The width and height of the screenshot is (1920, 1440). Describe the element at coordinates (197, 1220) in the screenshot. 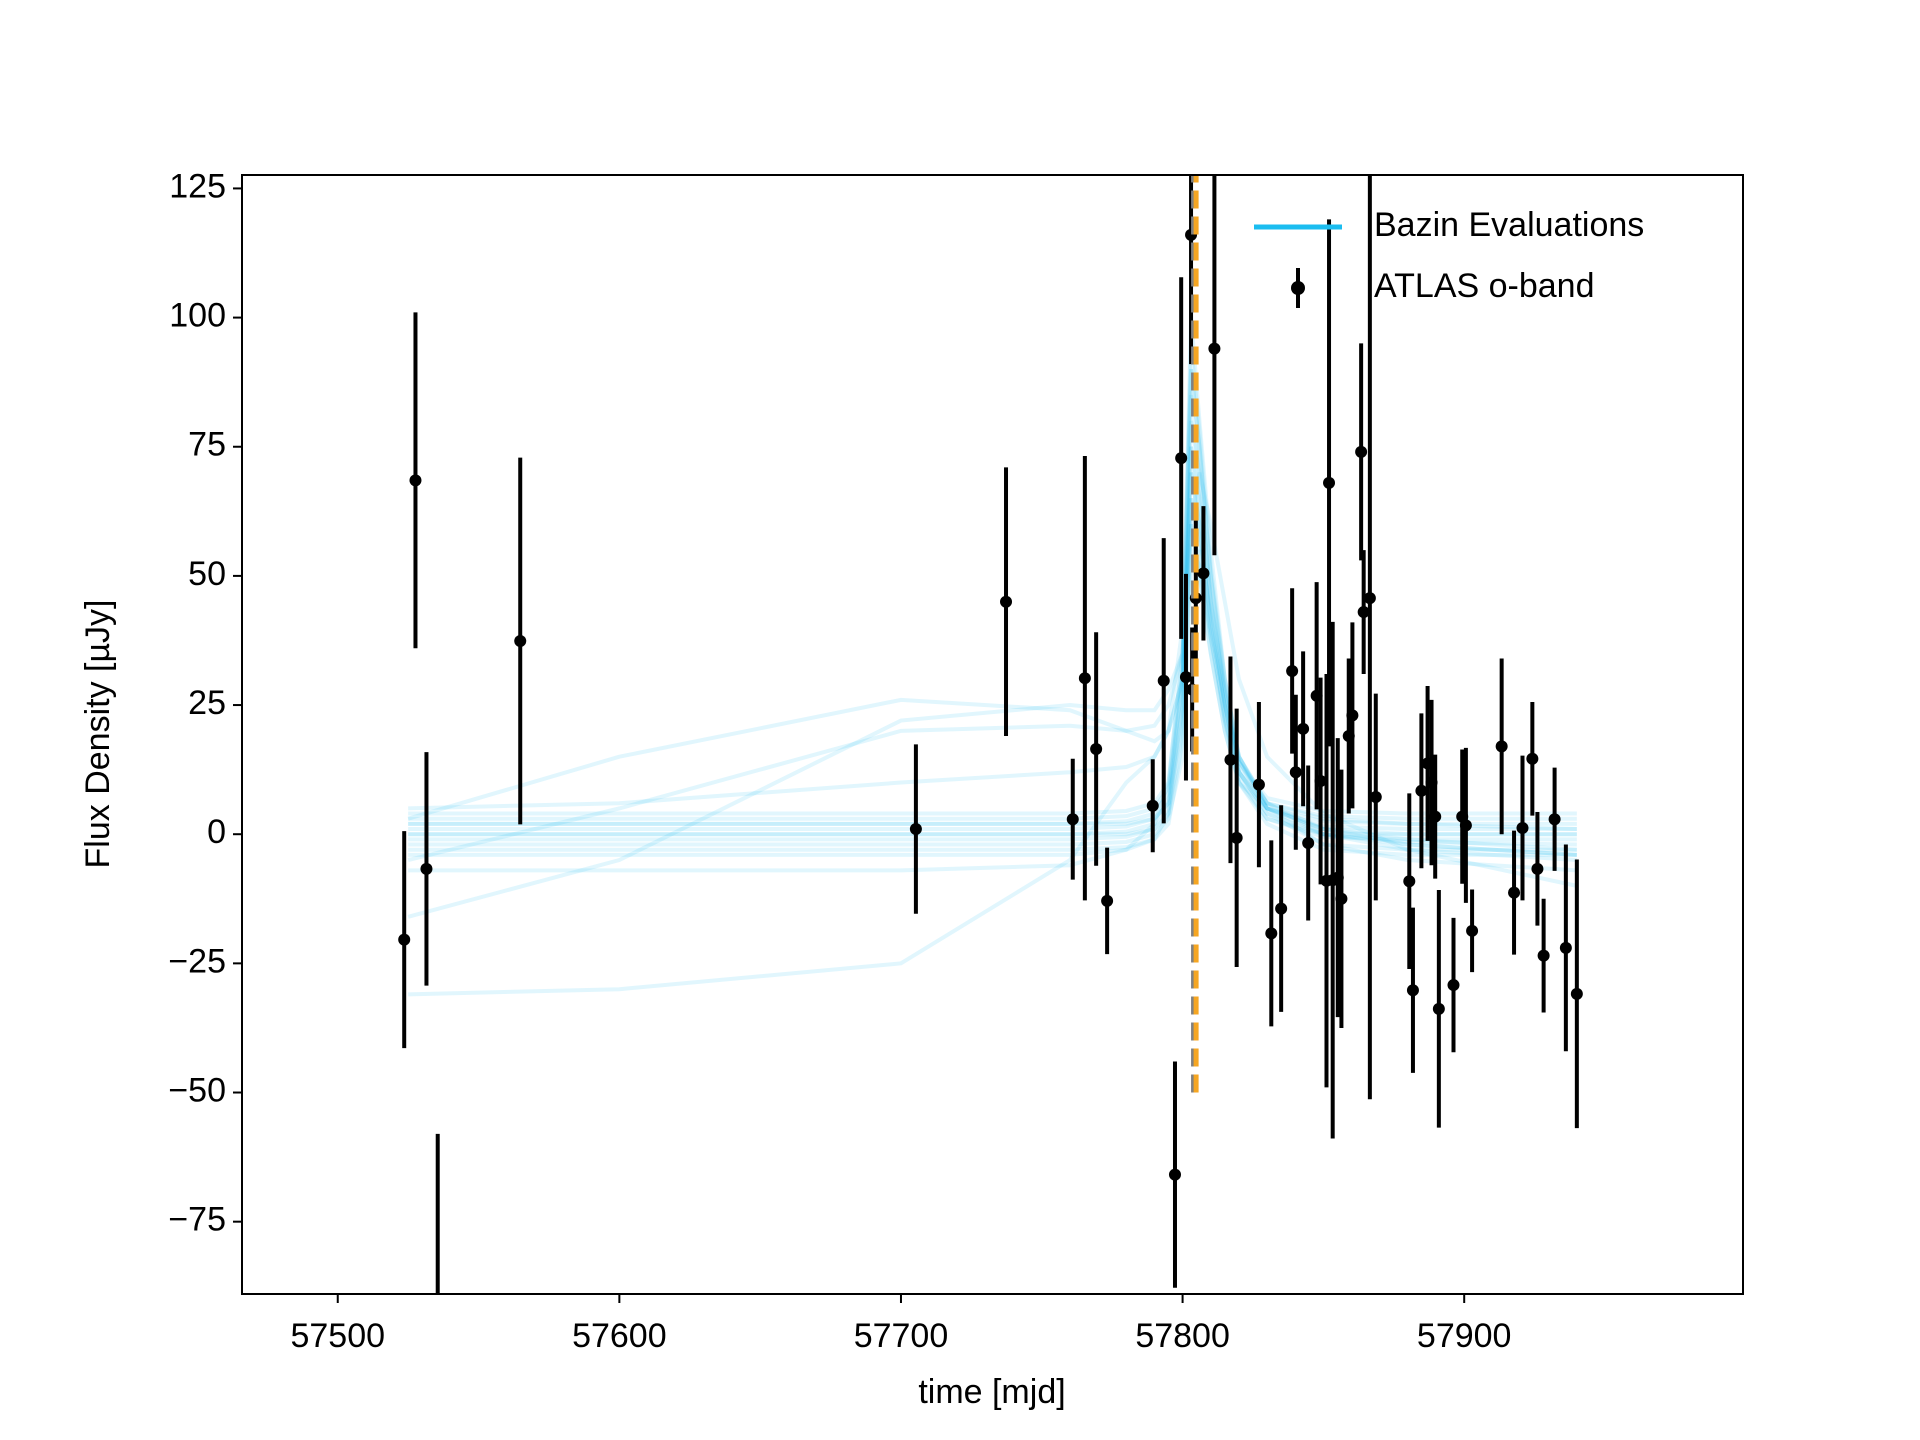

I see `y-tick-label: −75` at that location.